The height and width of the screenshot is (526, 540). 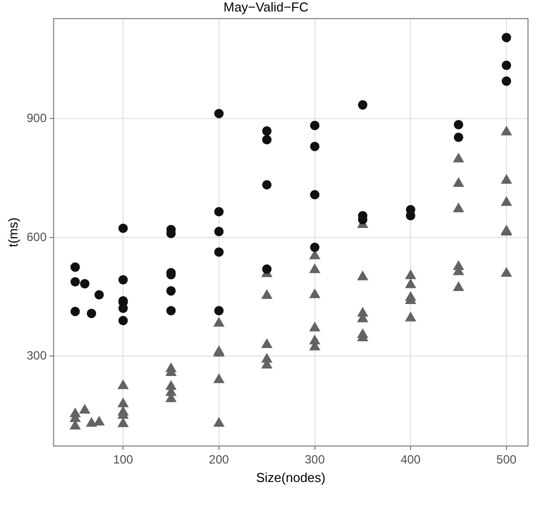 I want to click on y-tick-label: 900, so click(x=36, y=118).